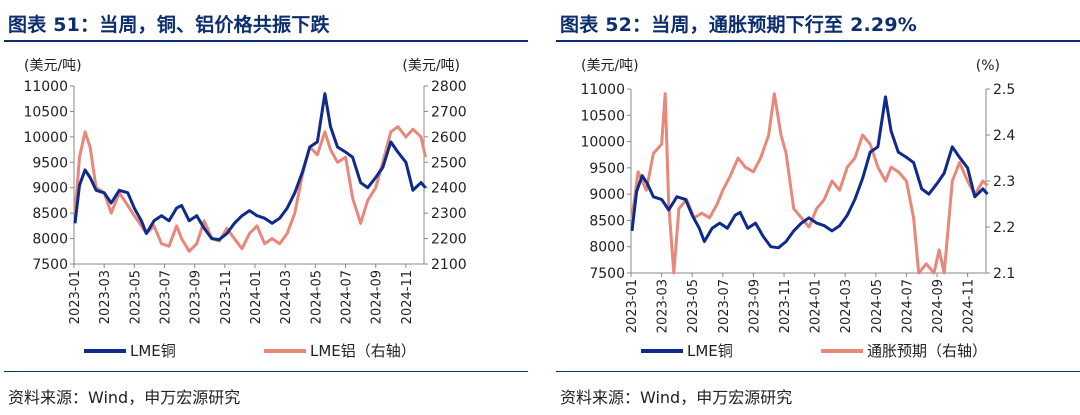  I want to click on right-axis-unit: (美元/吨), so click(431, 66).